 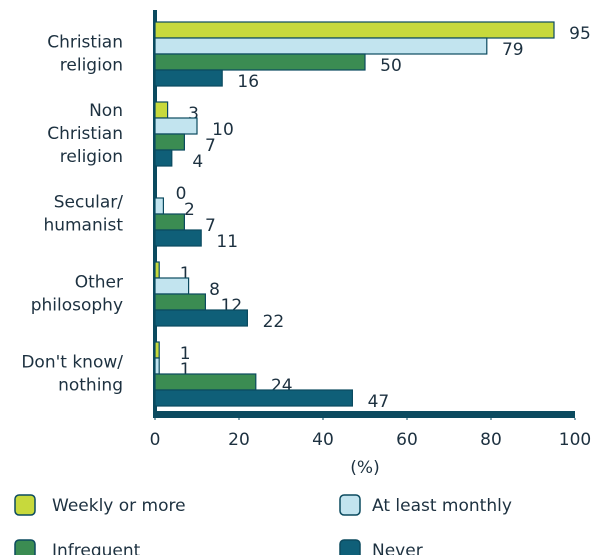 I want to click on legend-label: Infrequent, so click(x=96, y=548).